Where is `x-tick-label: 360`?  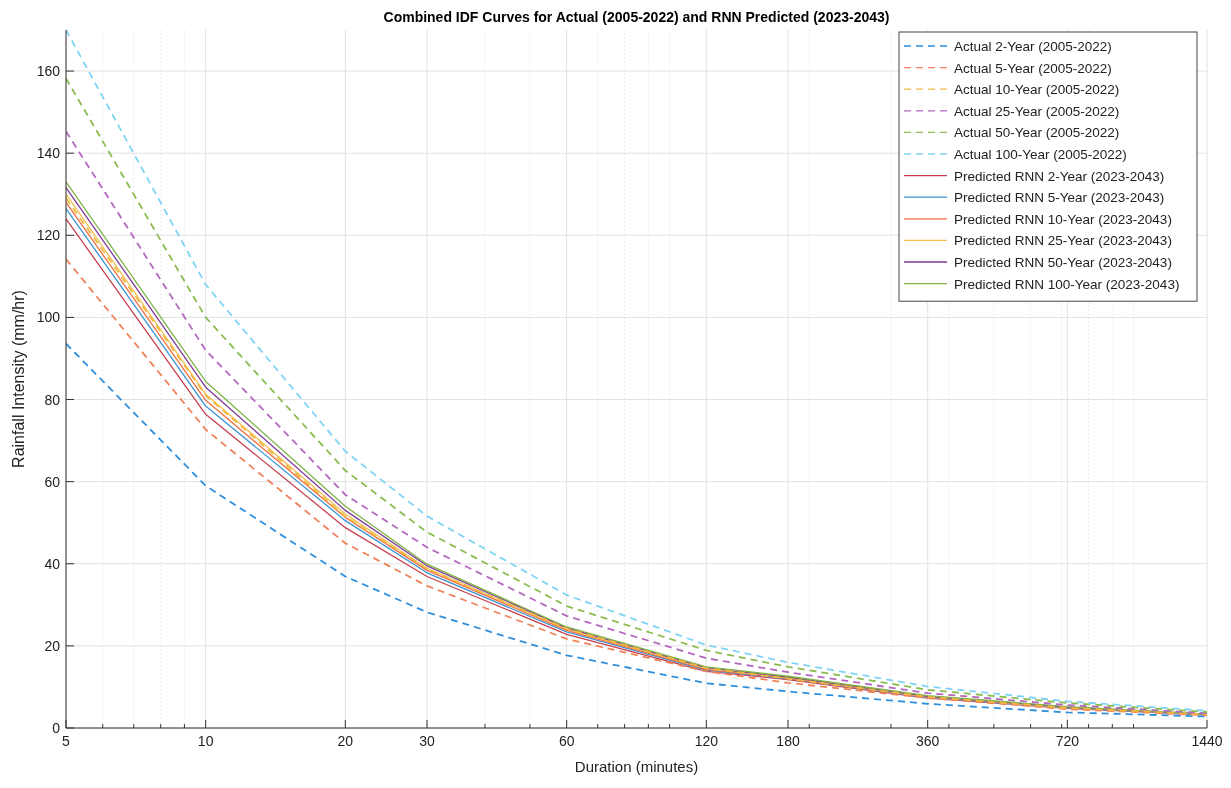 x-tick-label: 360 is located at coordinates (928, 741).